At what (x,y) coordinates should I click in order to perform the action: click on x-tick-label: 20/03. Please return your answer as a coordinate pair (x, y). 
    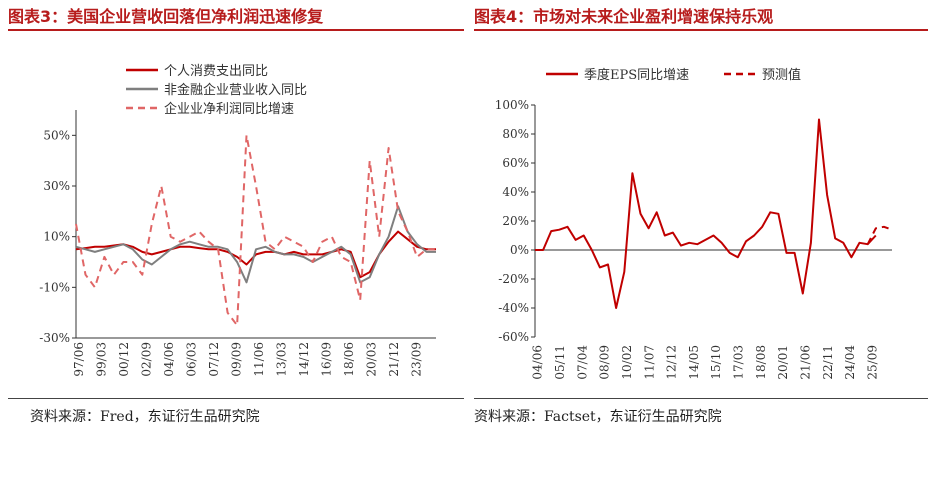
    Looking at the image, I should click on (371, 359).